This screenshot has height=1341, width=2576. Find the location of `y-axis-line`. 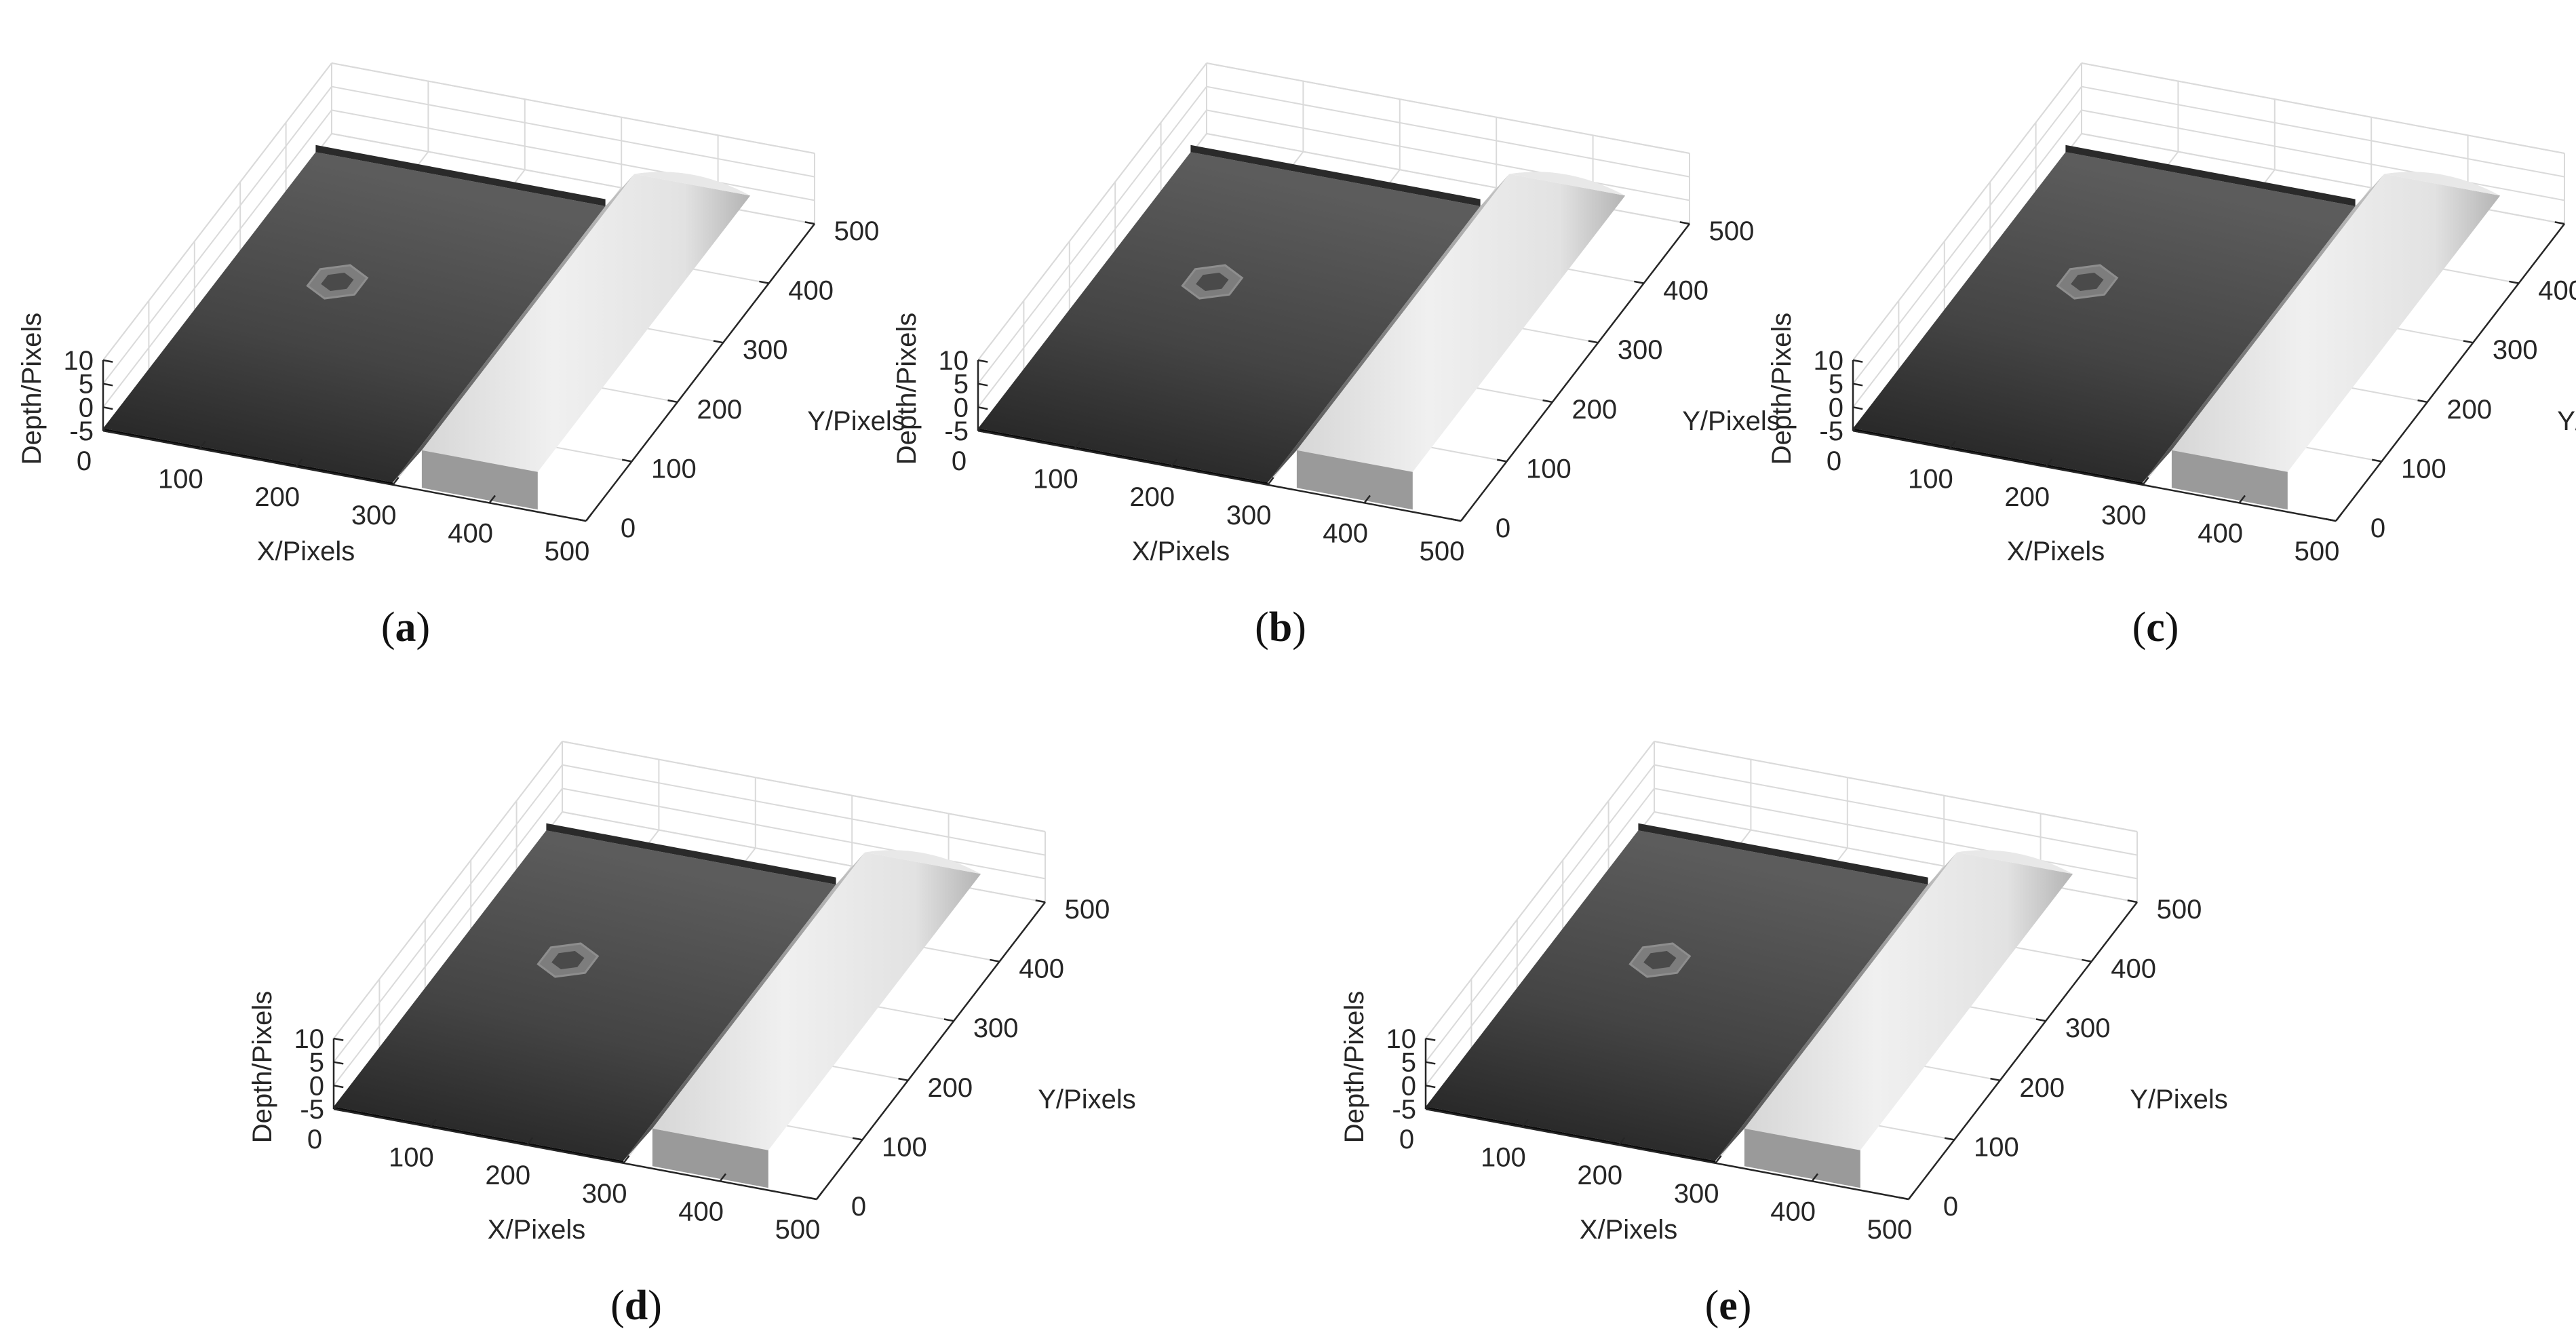

y-axis-line is located at coordinates (700, 373).